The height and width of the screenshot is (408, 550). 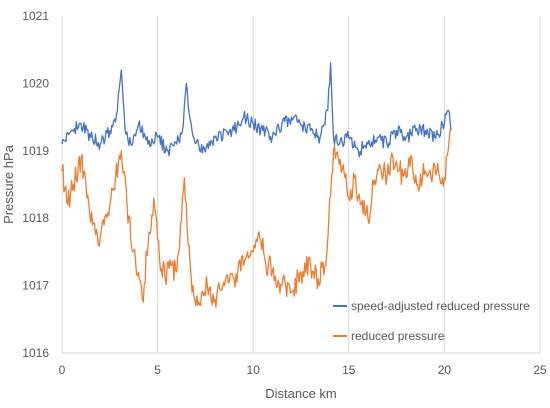 What do you see at coordinates (35, 83) in the screenshot?
I see `y-tick-label: 1020` at bounding box center [35, 83].